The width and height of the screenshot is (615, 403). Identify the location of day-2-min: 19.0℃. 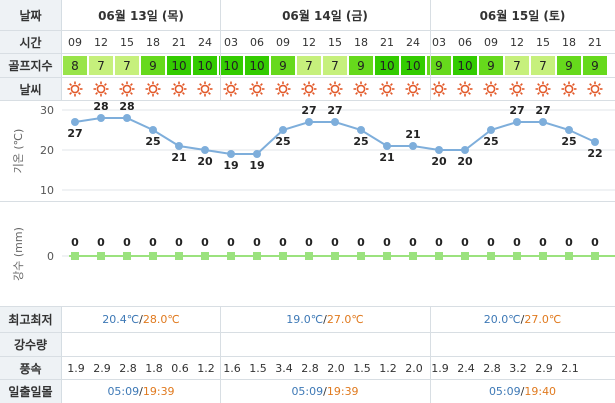
(305, 319).